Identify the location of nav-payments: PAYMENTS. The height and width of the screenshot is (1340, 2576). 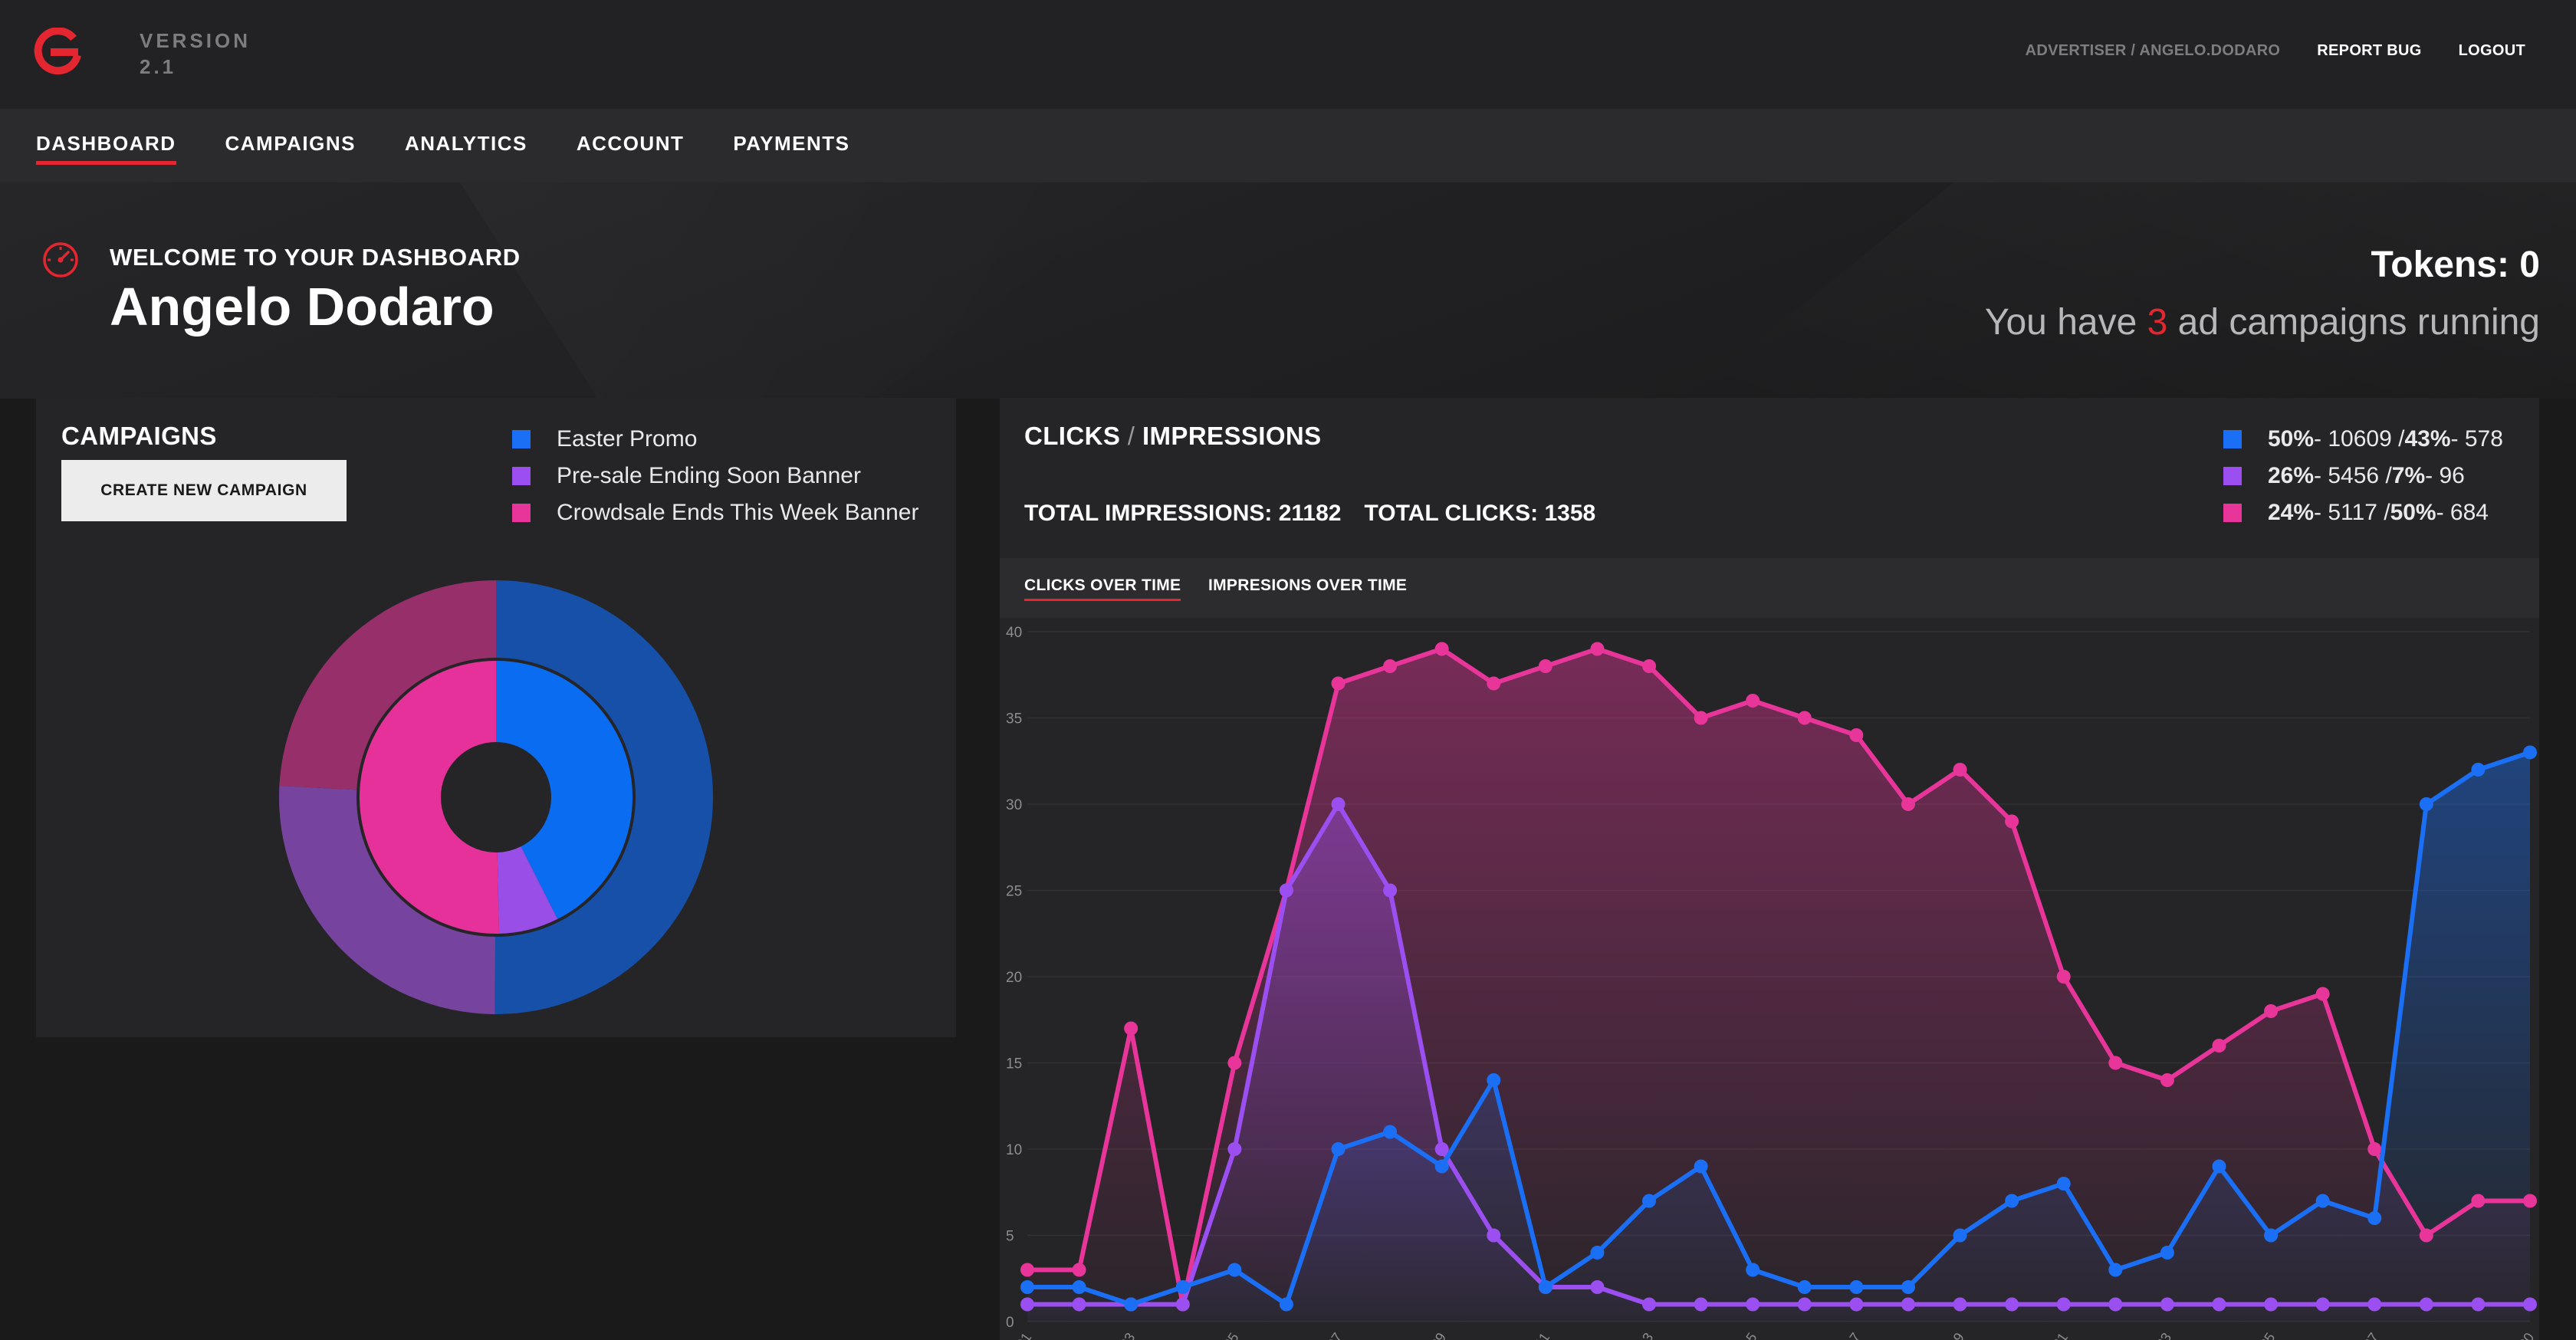
(791, 143).